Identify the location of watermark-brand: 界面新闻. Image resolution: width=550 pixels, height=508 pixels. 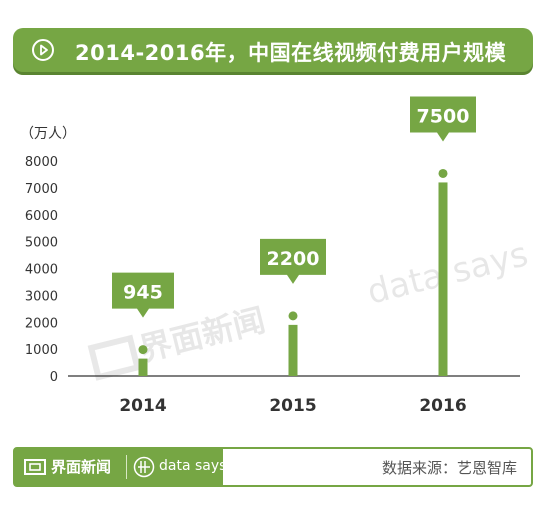
(202, 335).